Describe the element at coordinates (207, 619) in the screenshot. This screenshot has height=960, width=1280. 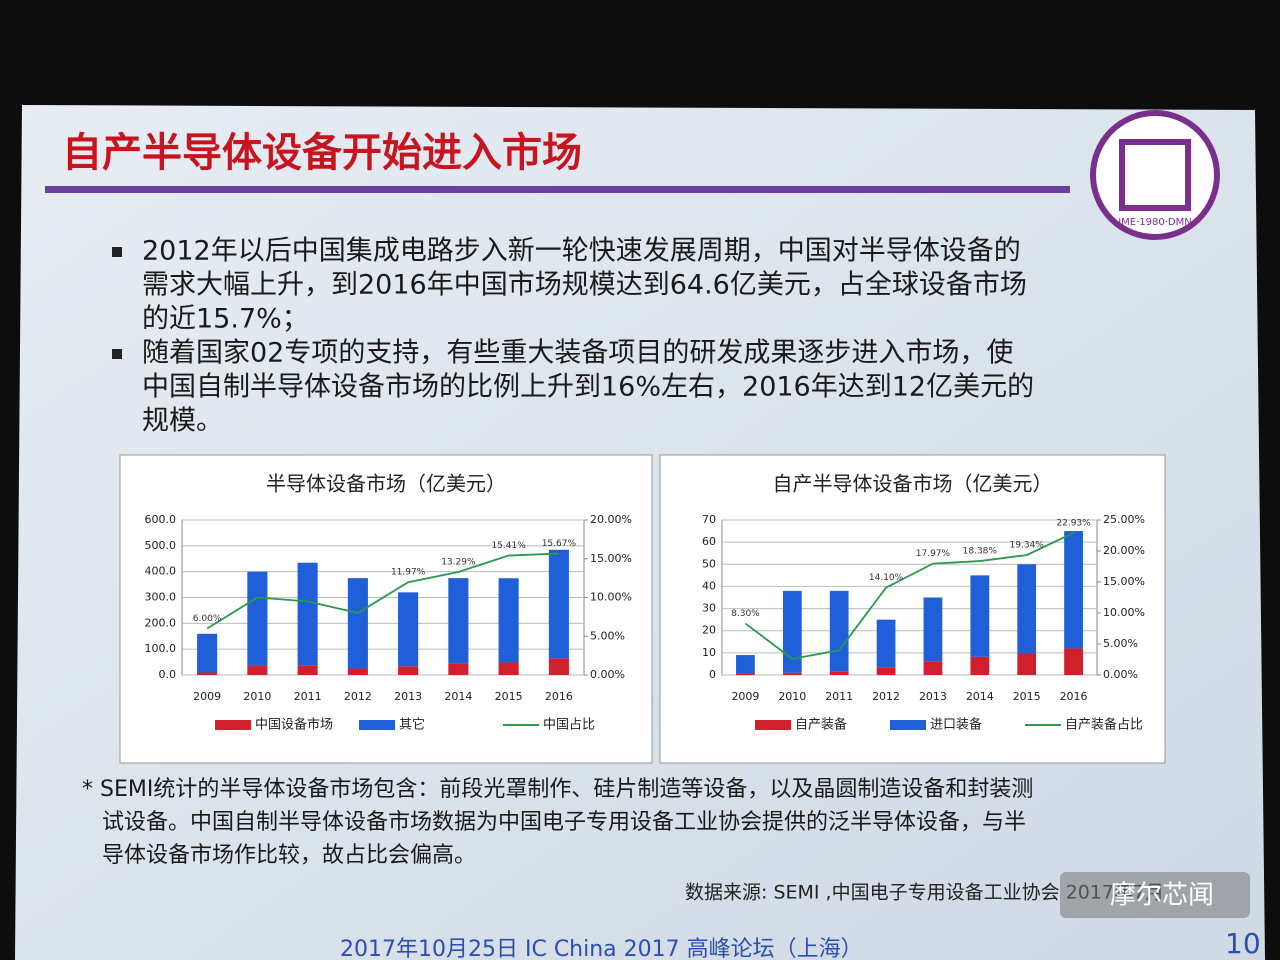
I see `value-label: 6.00%` at that location.